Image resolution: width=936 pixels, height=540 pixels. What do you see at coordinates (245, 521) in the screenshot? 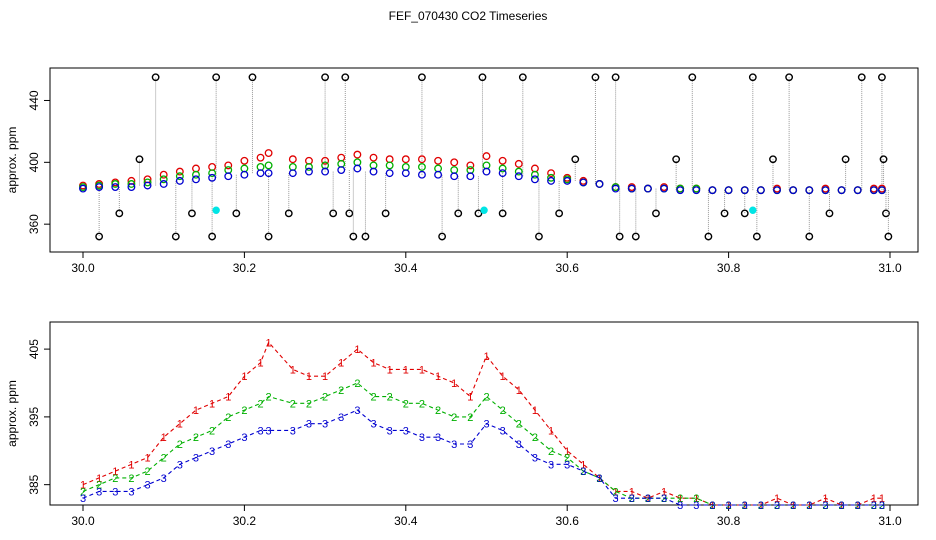
I see `x-tick-label: 30.2` at bounding box center [245, 521].